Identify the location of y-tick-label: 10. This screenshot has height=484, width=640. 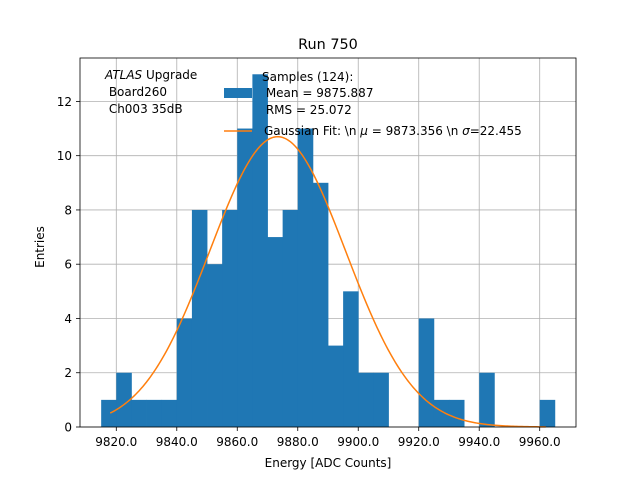
(64, 156).